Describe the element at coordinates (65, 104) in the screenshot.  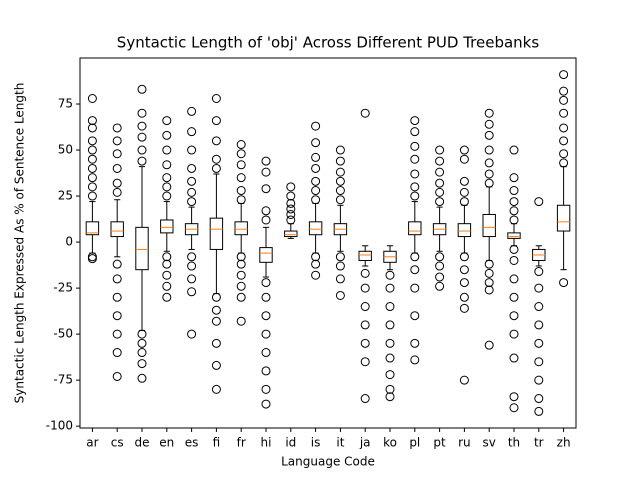
I see `y-tick-label: 75` at that location.